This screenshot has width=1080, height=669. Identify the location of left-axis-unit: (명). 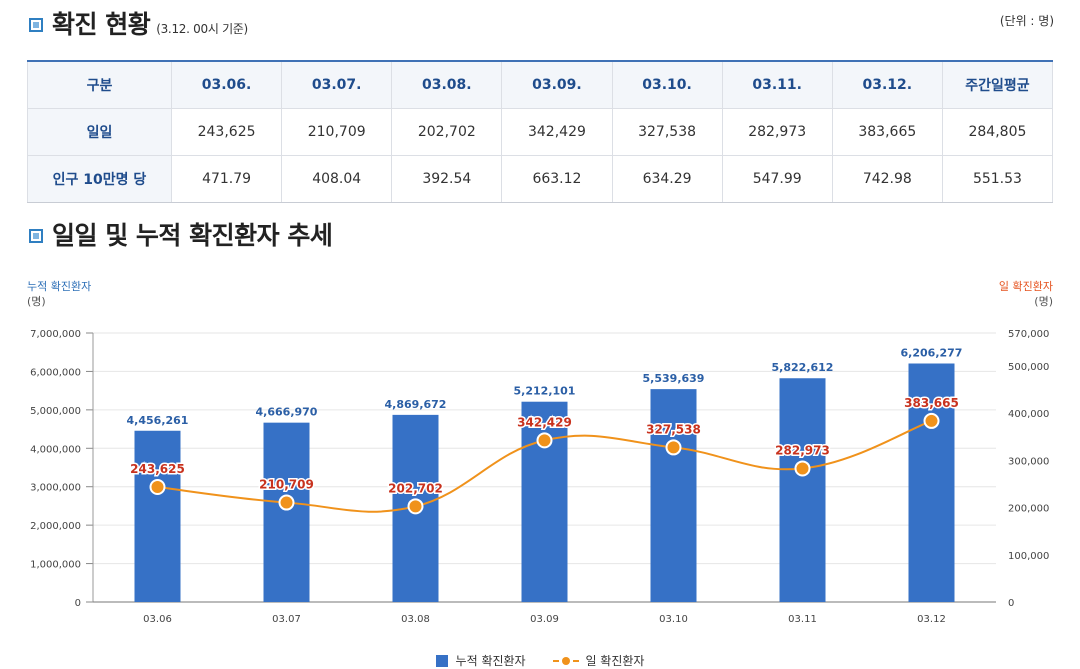
(36, 301).